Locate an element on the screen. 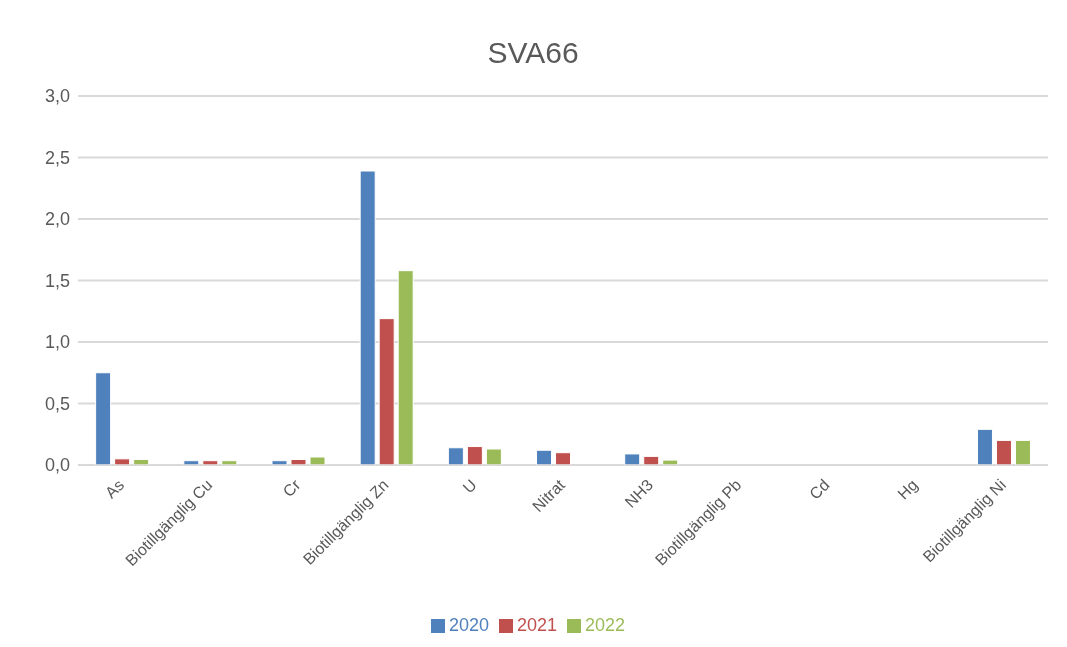  x-tick-label: Hg is located at coordinates (907, 489).